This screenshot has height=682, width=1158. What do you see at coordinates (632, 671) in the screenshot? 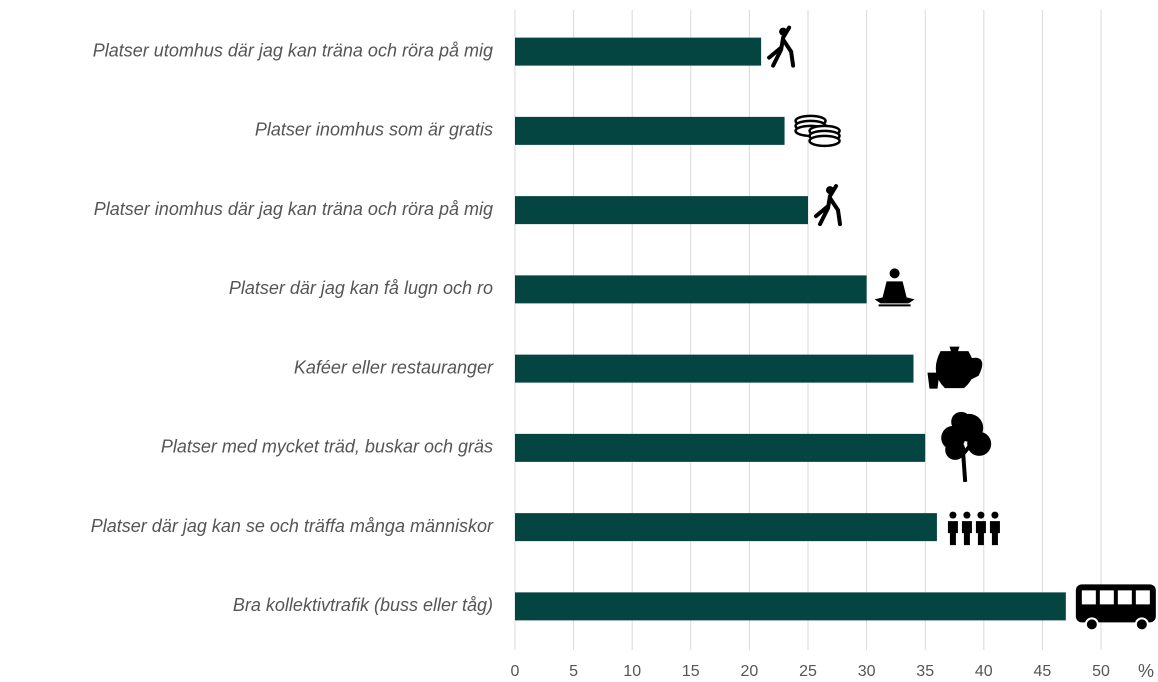
I see `x-tick-label: 10` at bounding box center [632, 671].